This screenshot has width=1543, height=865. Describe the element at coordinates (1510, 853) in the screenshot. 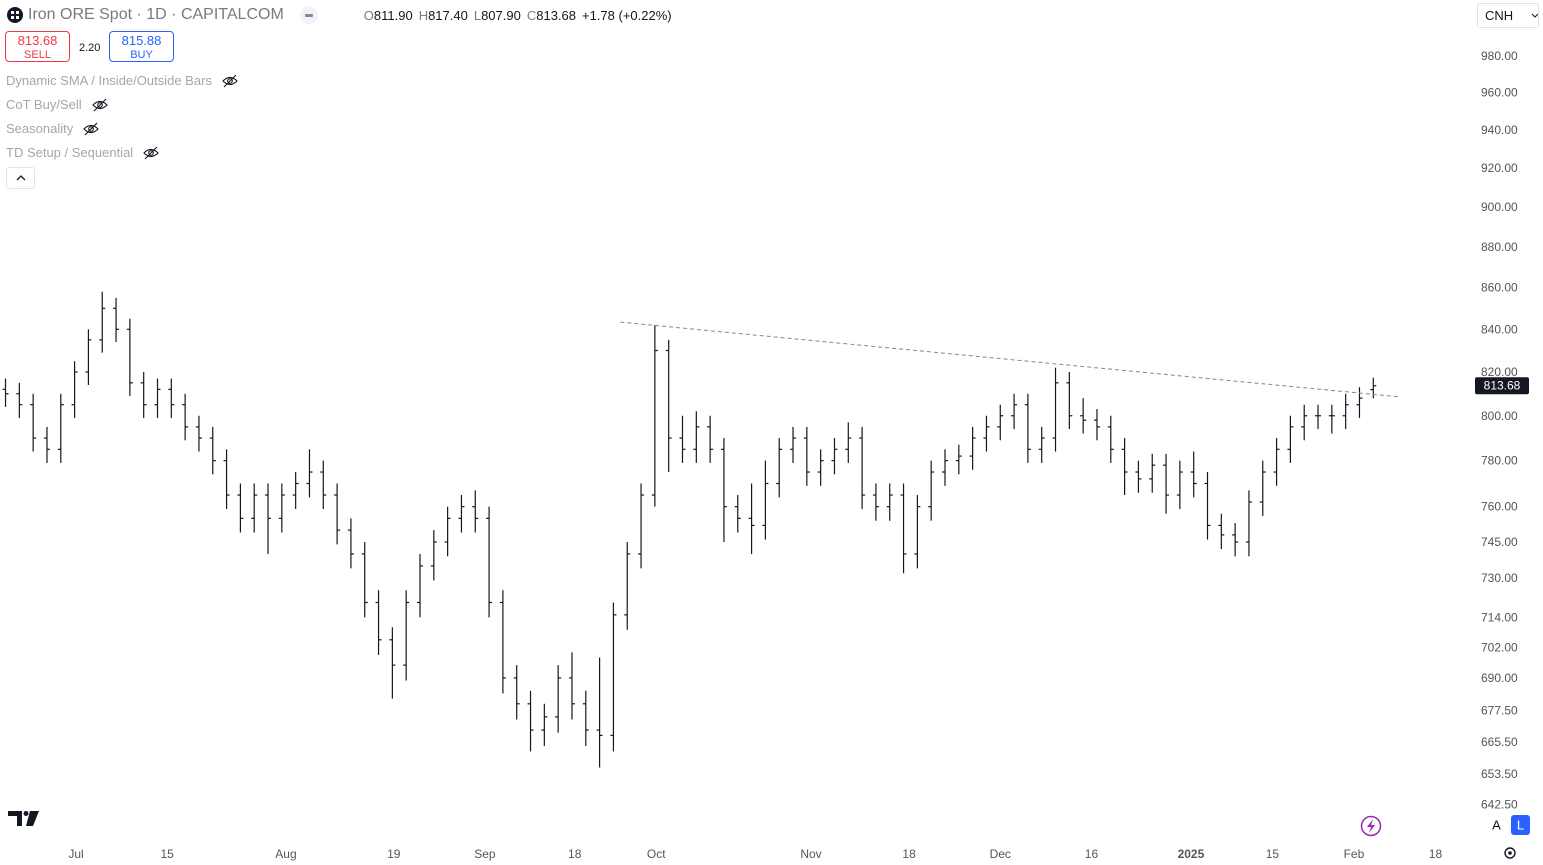

I see `settings-icon` at that location.